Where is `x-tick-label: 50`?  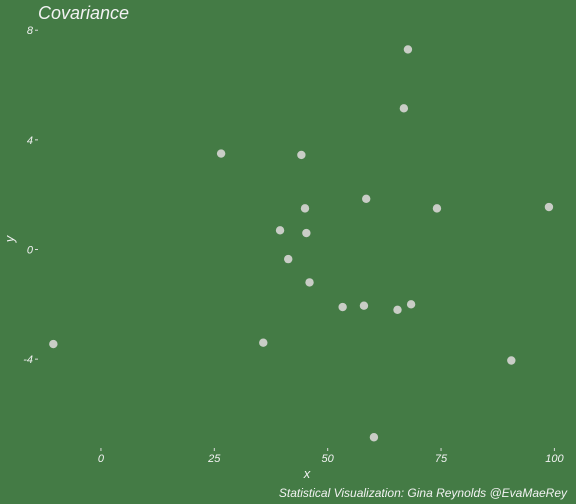
x-tick-label: 50 is located at coordinates (328, 459).